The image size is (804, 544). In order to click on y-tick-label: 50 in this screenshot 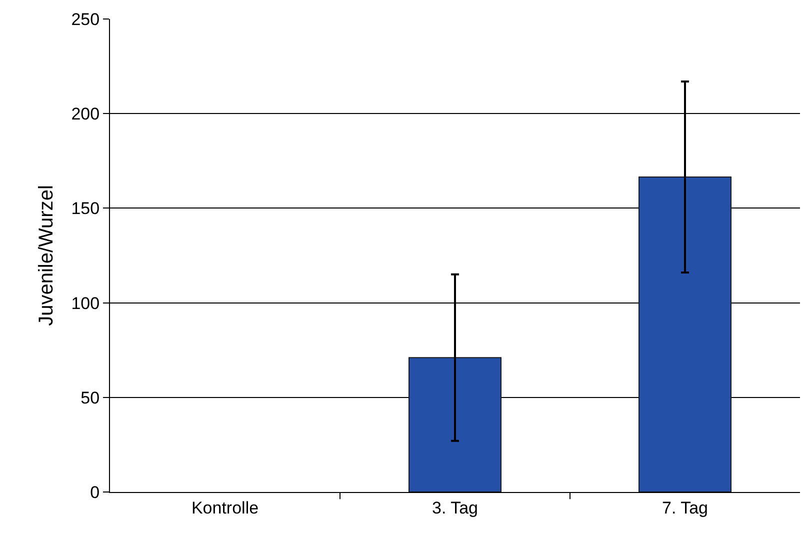, I will do `click(90, 398)`.